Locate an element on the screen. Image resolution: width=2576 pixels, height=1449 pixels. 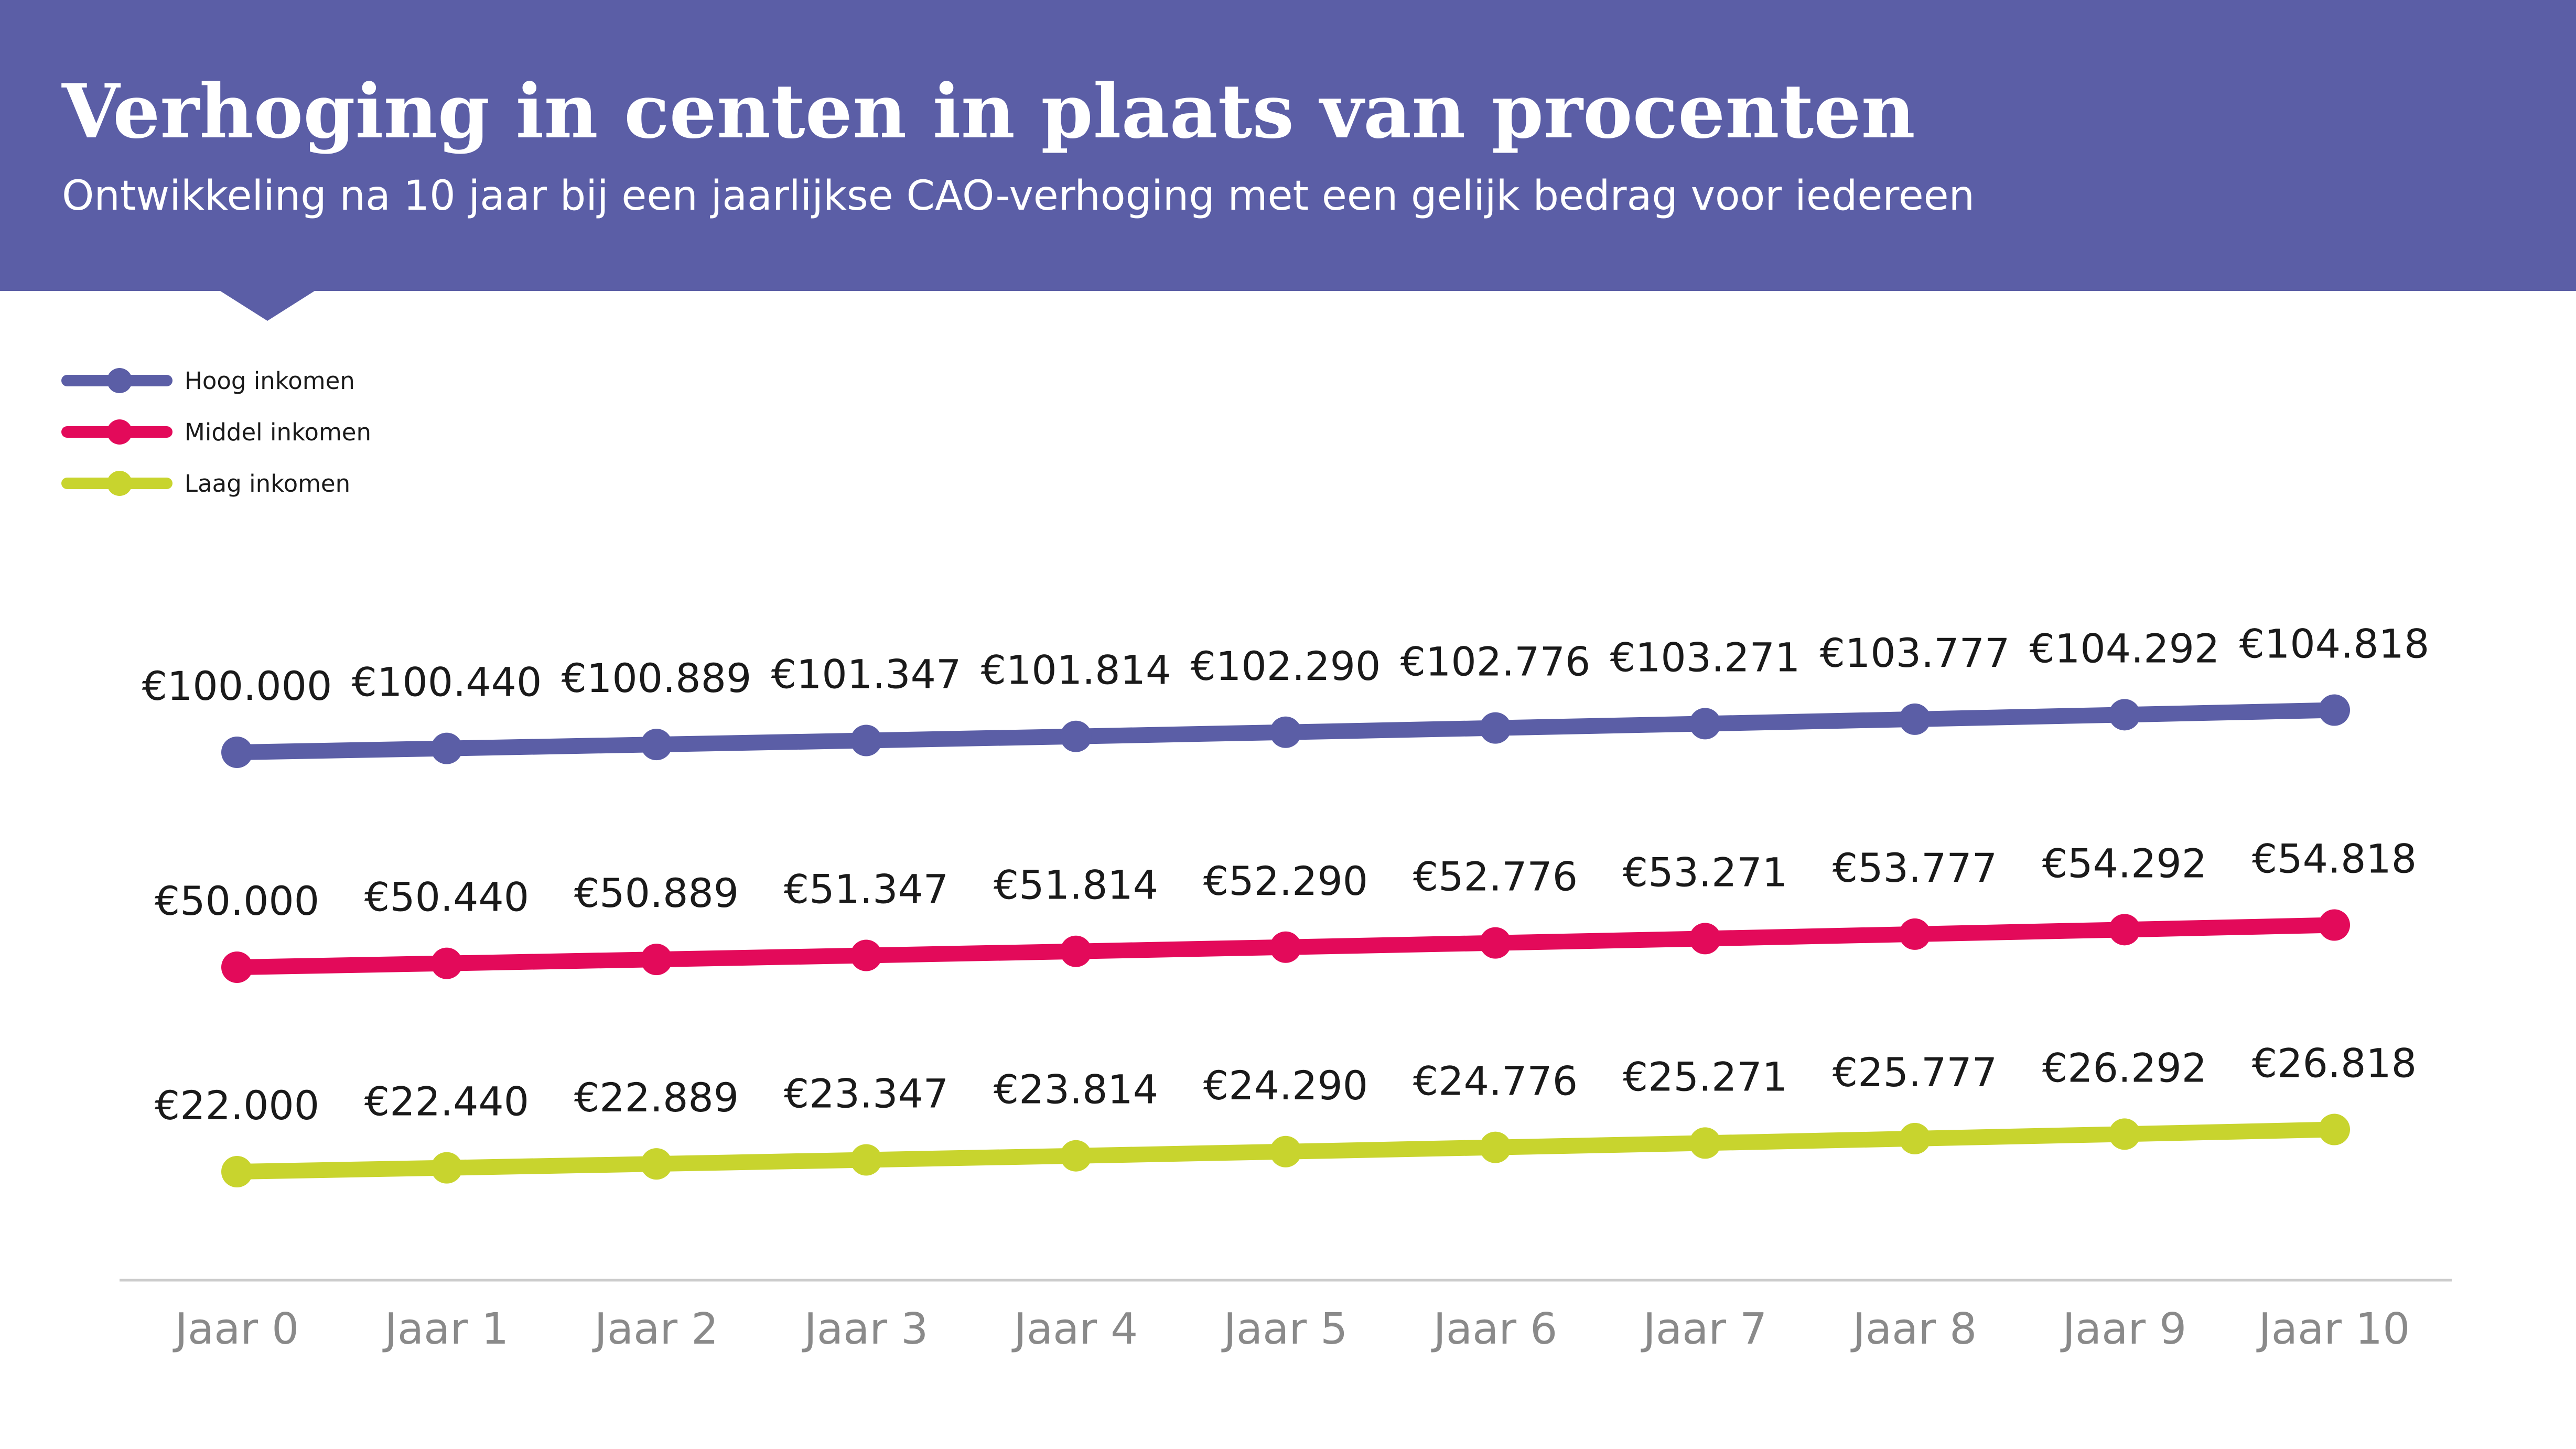
x-tick-label: Jaar 0 is located at coordinates (236, 1329).